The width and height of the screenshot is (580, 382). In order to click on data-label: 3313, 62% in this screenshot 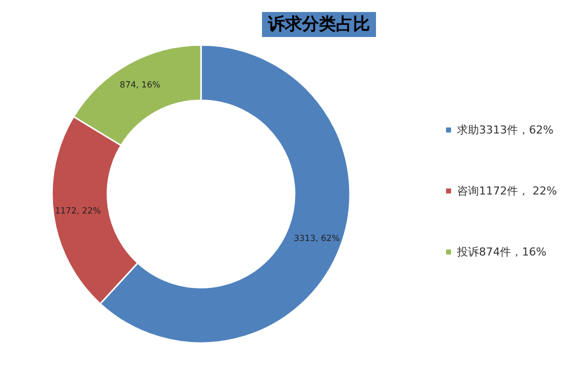, I will do `click(317, 239)`.